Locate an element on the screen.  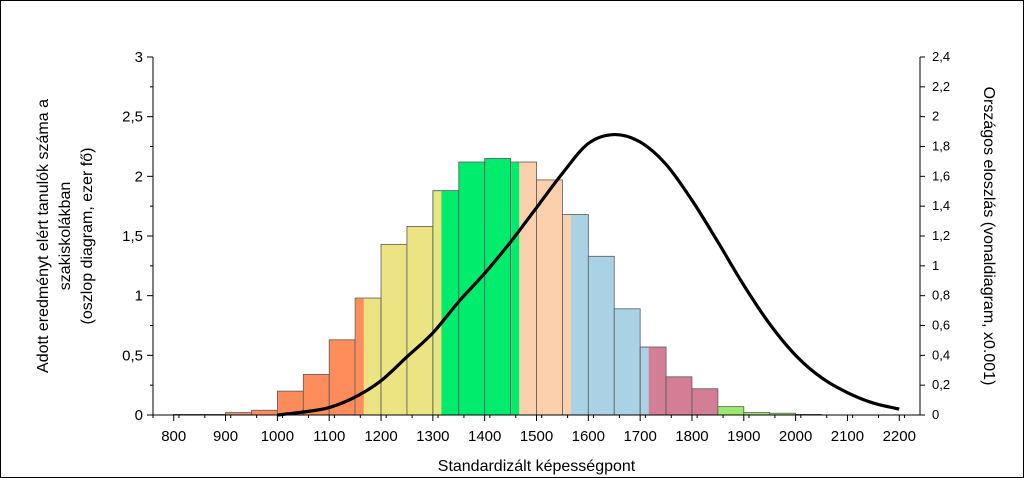
x-tick-label: 800 is located at coordinates (173, 436).